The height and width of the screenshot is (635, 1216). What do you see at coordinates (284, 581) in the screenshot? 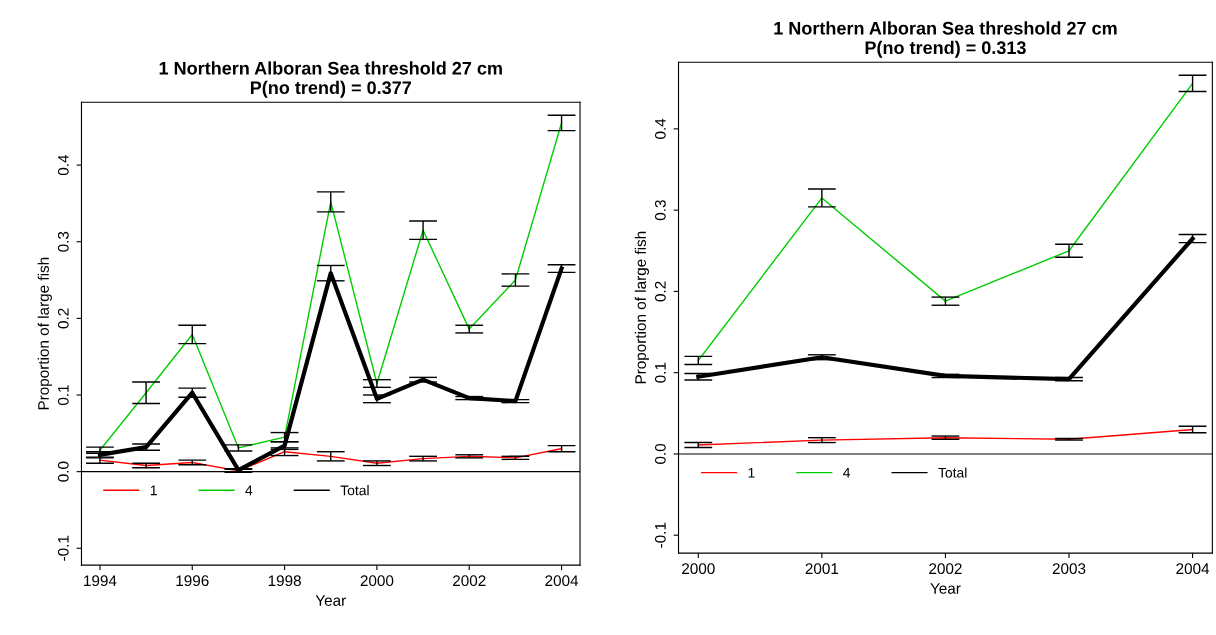
I see `x-tick-label: 1998` at bounding box center [284, 581].